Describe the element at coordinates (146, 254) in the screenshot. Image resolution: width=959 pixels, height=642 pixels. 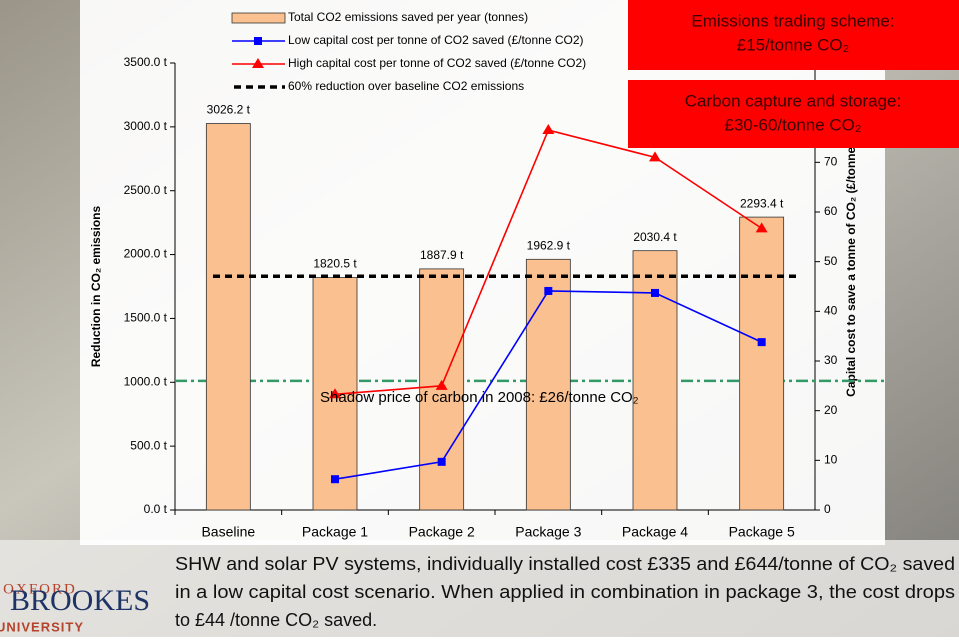
I see `y-tick-label: 2000.0 t` at that location.